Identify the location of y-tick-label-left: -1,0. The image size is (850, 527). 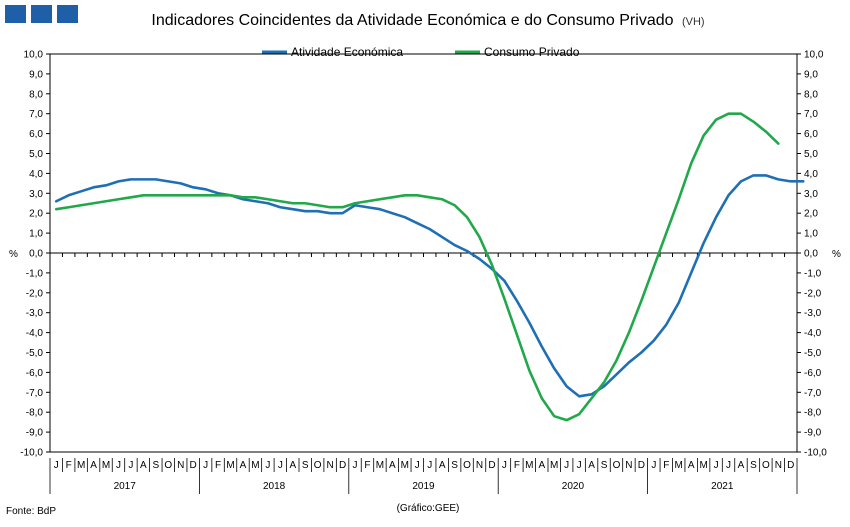
(35, 273).